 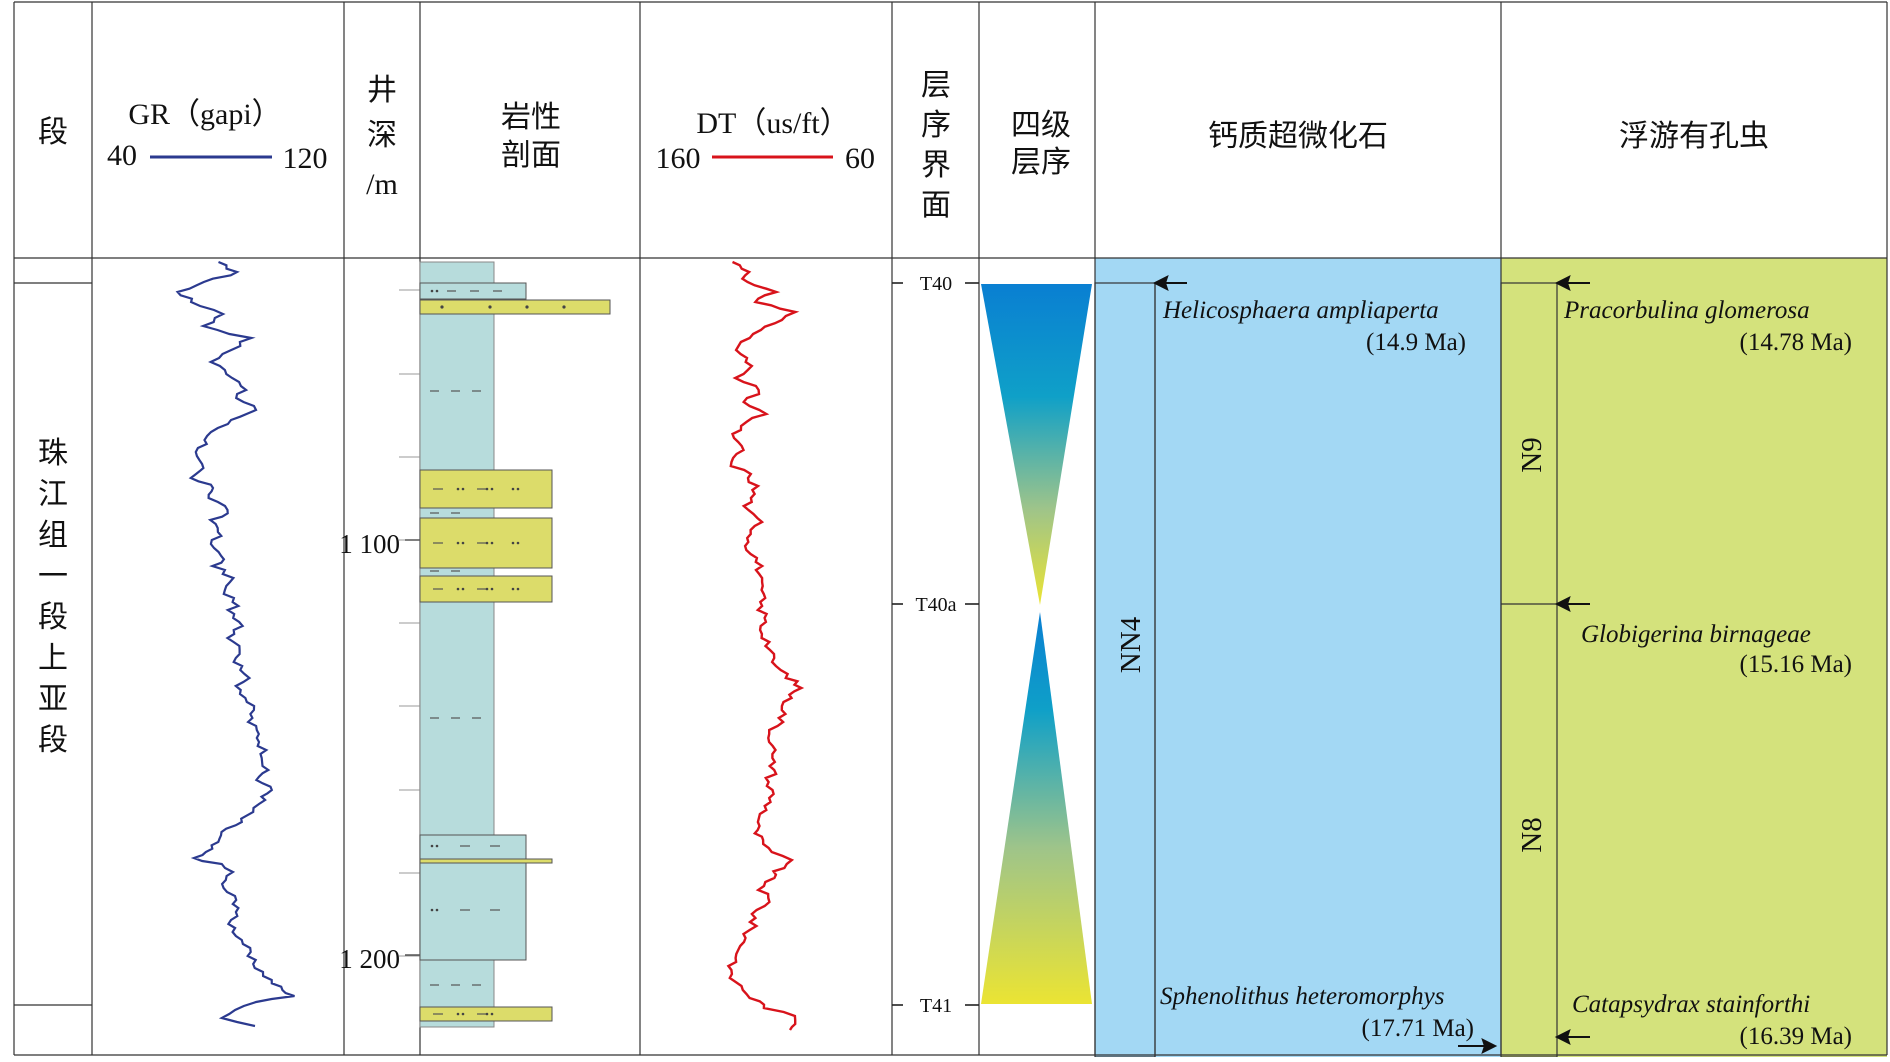 I want to click on boundary-t40: T40, so click(x=936, y=284).